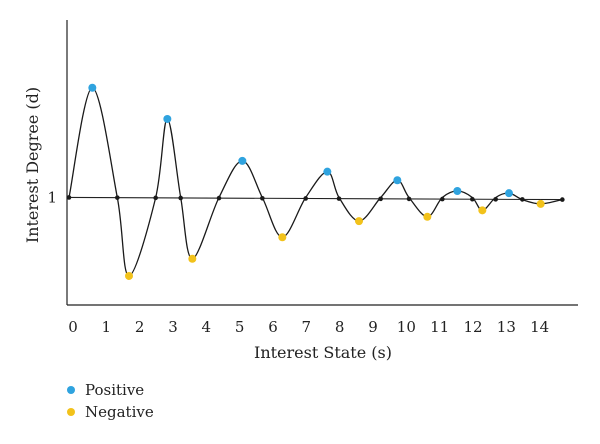 Image resolution: width=600 pixels, height=444 pixels. I want to click on x-tick-label-7: 7, so click(307, 327).